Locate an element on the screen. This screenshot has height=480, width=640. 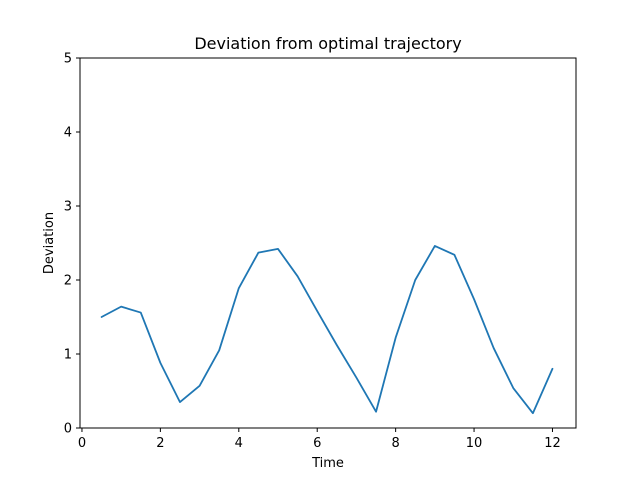
y-tick-label: 2 is located at coordinates (68, 281).